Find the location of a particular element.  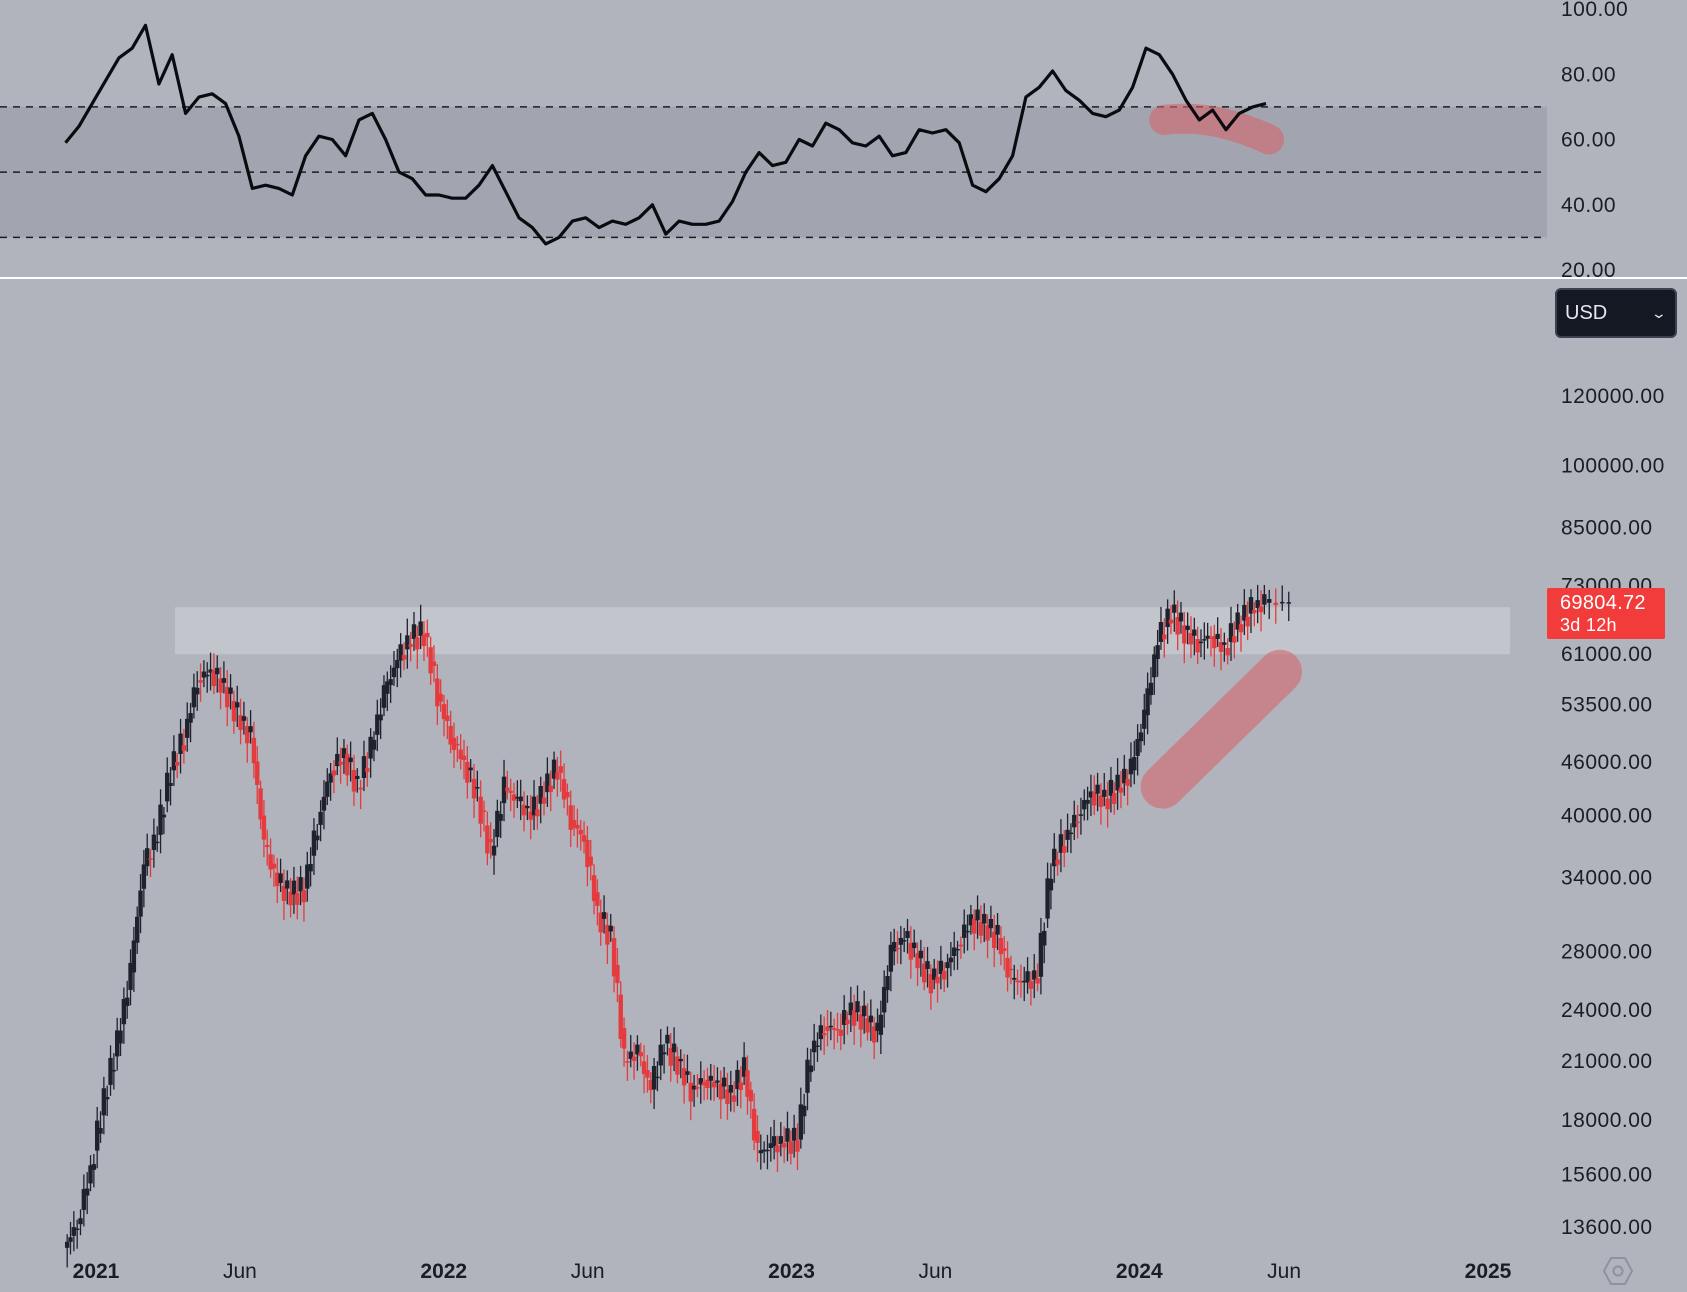

time-tick-label: 2022 is located at coordinates (443, 1271).